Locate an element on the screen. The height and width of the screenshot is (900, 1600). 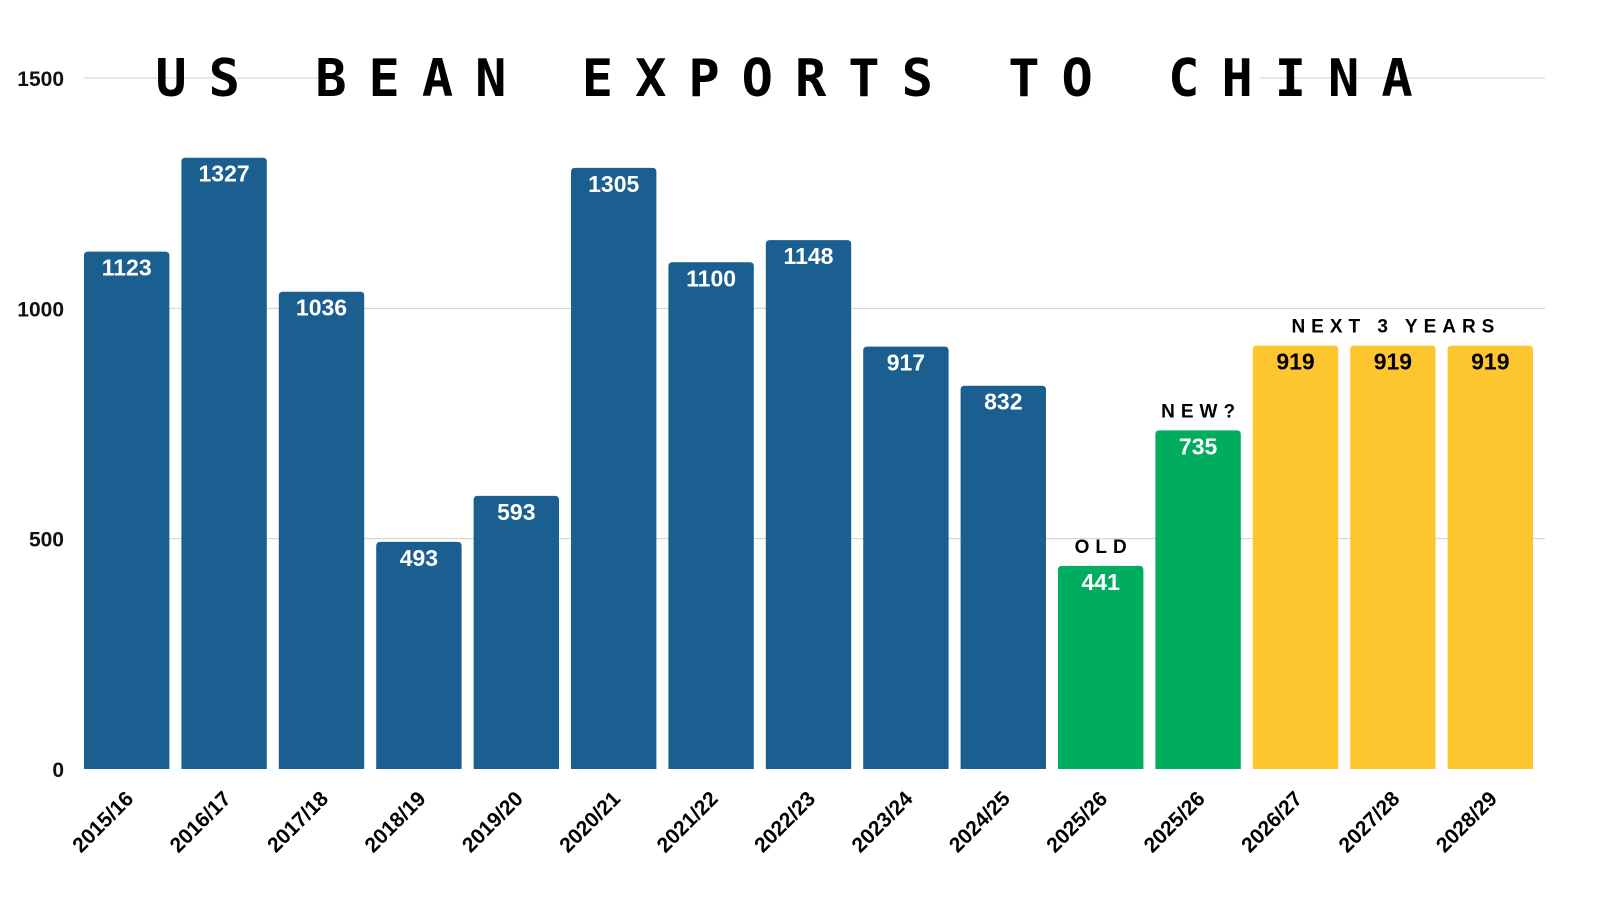
y-tick-label: 0 is located at coordinates (58, 770).